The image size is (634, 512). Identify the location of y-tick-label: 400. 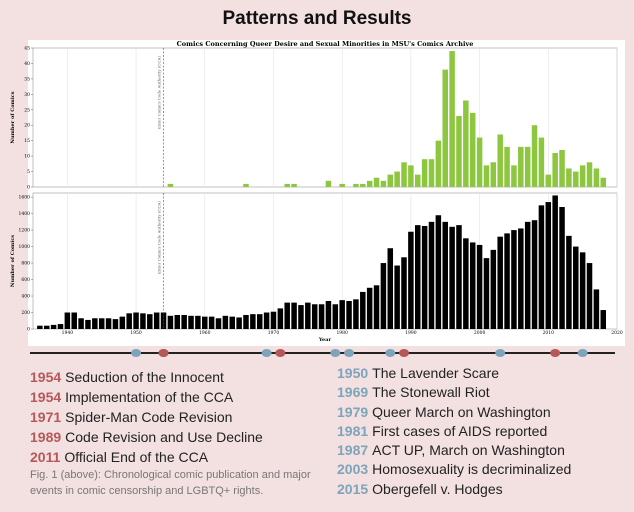
(25, 297).